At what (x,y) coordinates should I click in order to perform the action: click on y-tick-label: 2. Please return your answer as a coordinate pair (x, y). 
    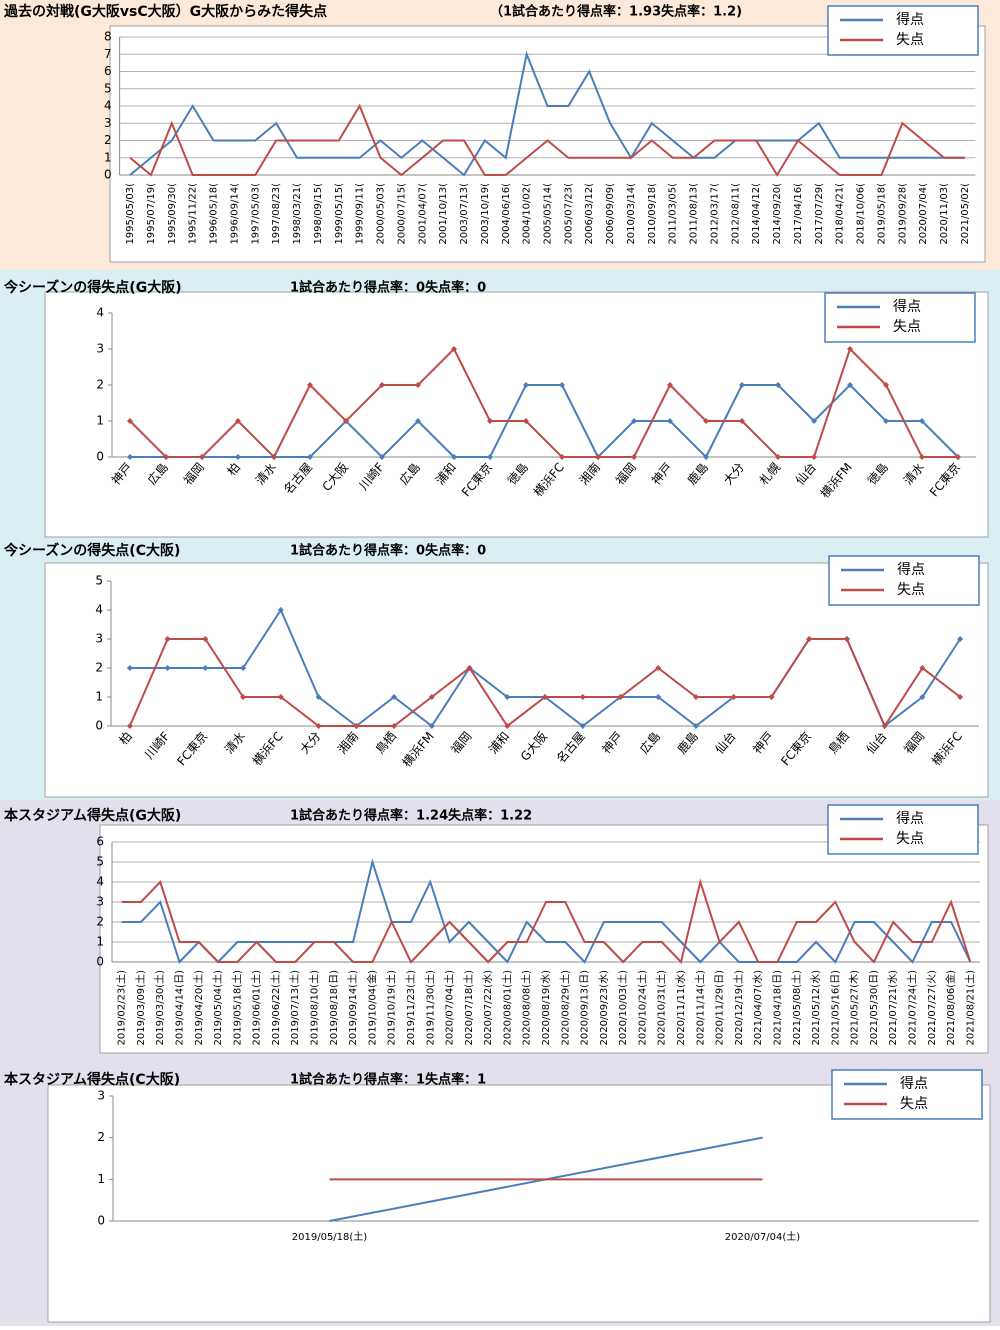
    Looking at the image, I should click on (108, 140).